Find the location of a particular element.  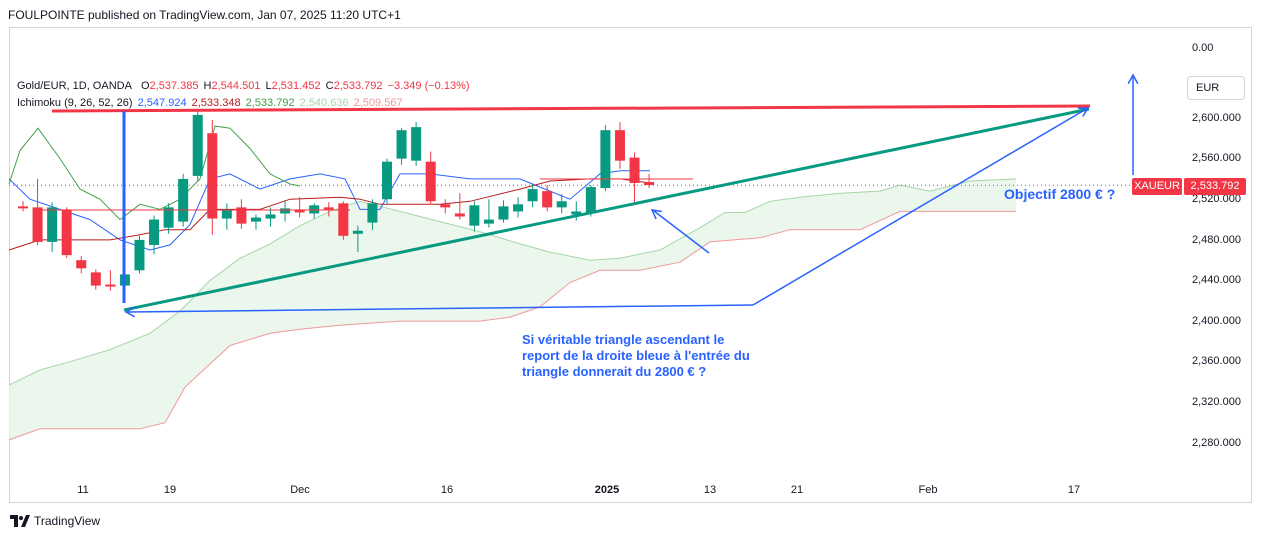

legend-l-label: L is located at coordinates (268, 86).